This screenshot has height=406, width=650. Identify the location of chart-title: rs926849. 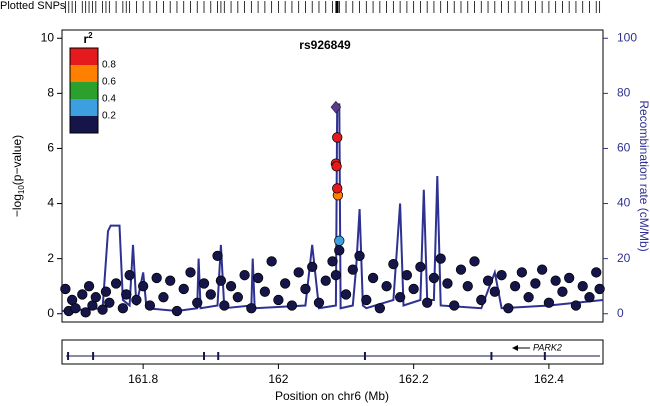
(325, 45).